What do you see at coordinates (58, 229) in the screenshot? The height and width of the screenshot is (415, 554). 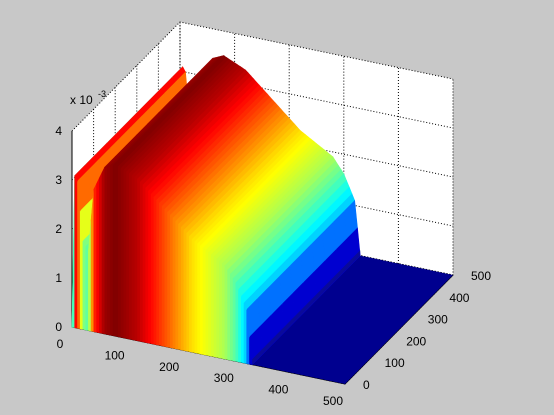 I see `z-tick-label: 2` at bounding box center [58, 229].